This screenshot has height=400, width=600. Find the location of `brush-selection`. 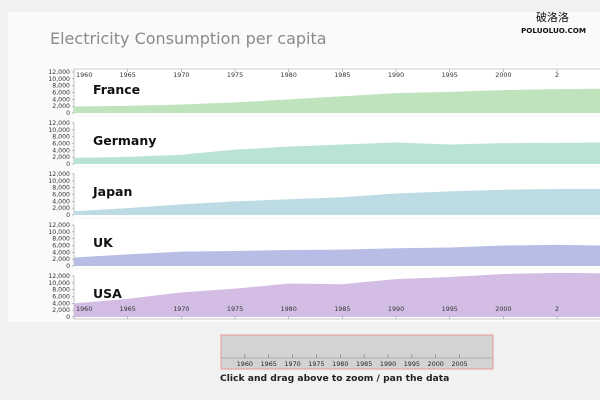

brush-selection is located at coordinates (357, 352).